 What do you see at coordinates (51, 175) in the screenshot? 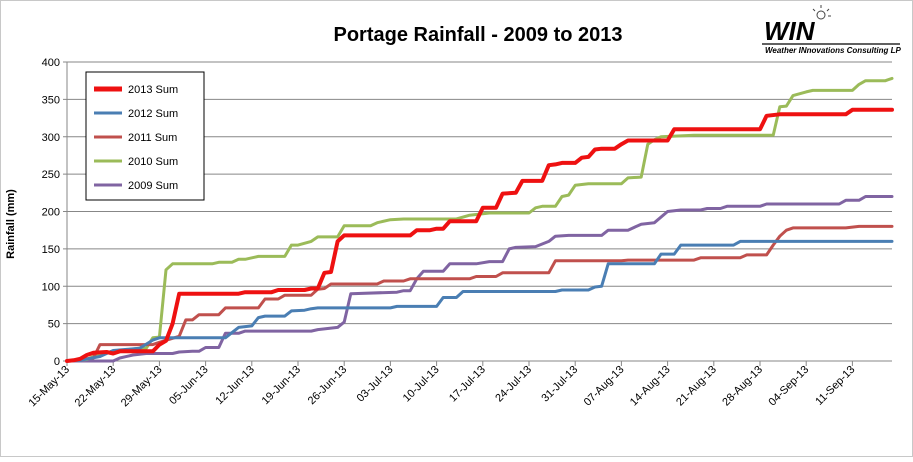
I see `y-tick-label: 250` at bounding box center [51, 175].